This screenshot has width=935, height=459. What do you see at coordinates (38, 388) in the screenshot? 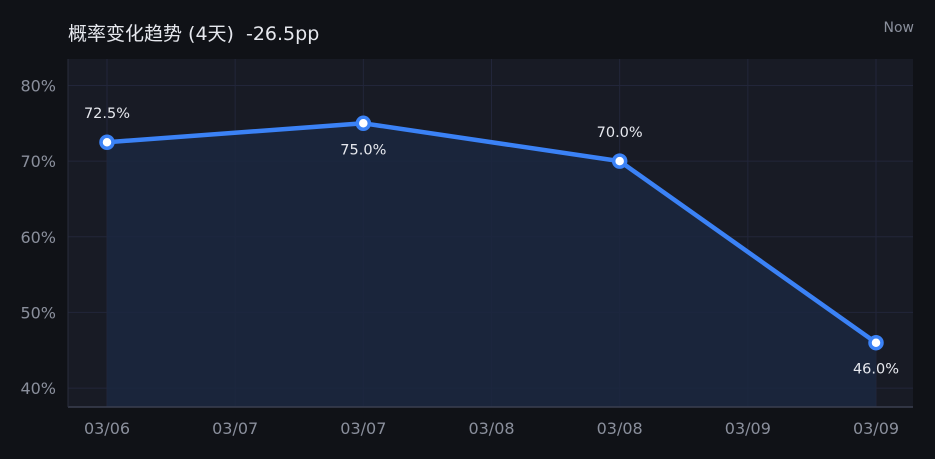
I see `y-tick-label: 40%` at bounding box center [38, 388].